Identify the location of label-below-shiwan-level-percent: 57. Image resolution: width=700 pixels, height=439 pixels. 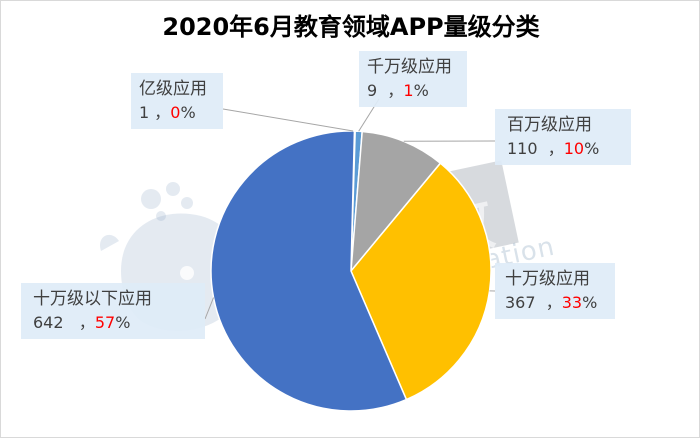
(105, 322).